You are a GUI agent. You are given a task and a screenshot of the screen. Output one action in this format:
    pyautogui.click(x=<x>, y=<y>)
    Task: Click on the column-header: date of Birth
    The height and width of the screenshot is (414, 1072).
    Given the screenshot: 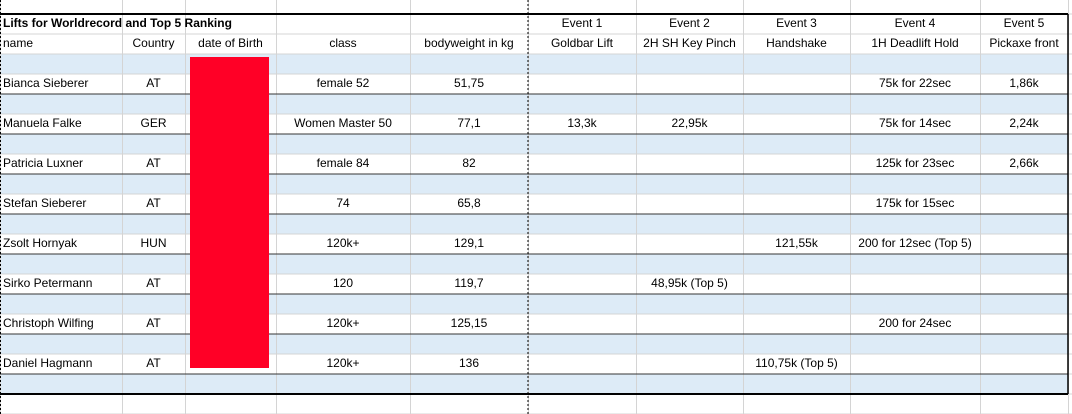 What is the action you would take?
    pyautogui.click(x=230, y=43)
    